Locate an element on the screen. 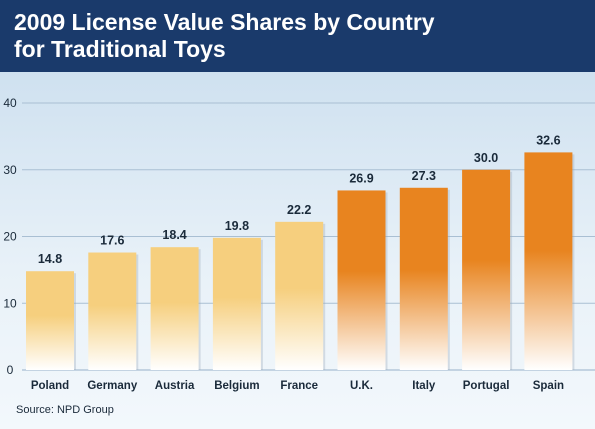  data-label: 32.6 is located at coordinates (548, 140).